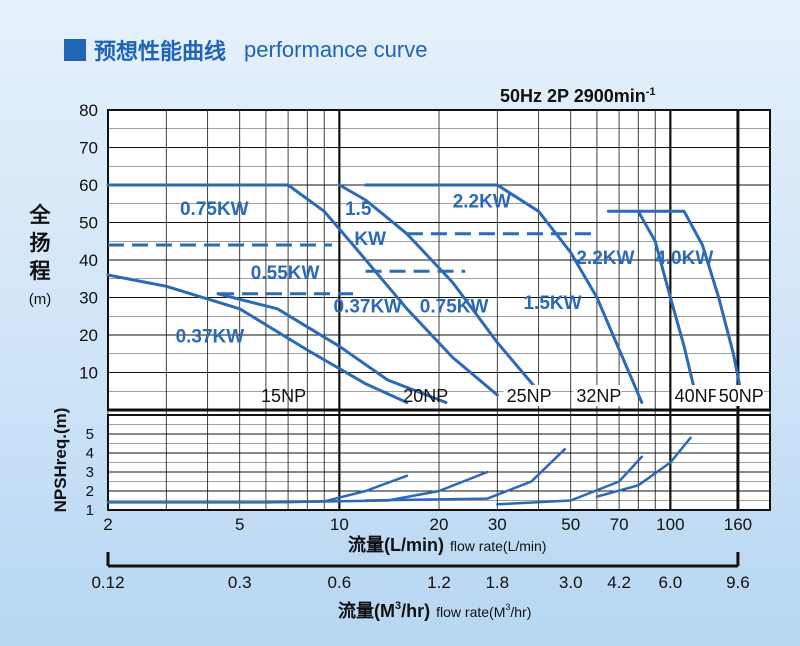  What do you see at coordinates (88, 110) in the screenshot?
I see `y-tick-label-head: 80` at bounding box center [88, 110].